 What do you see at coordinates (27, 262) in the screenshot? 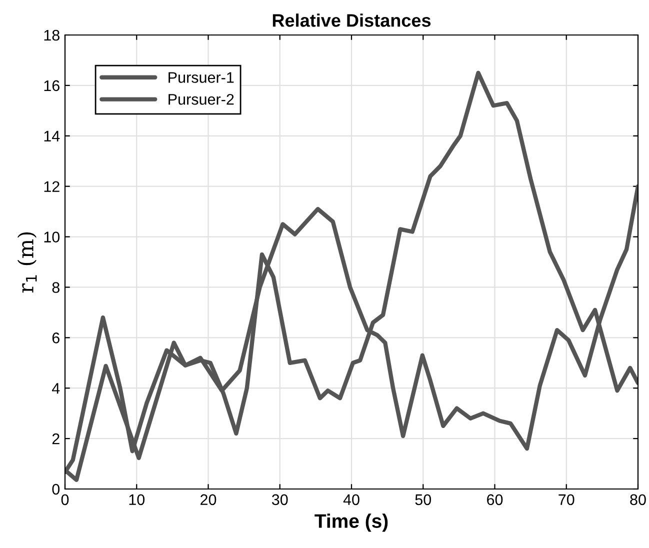
I see `y-axis-title: r$_{1}$ (m)` at bounding box center [27, 262].